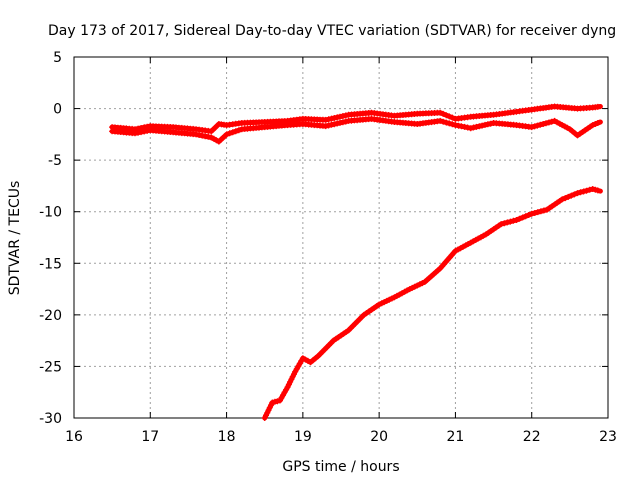 This screenshot has height=480, width=640. I want to click on x-tick-label: 19, so click(303, 437).